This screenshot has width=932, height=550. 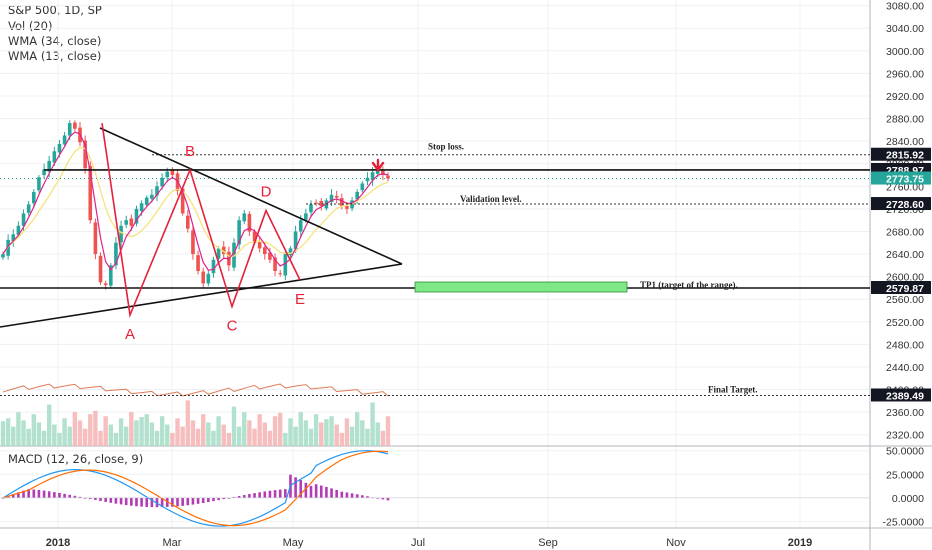 I want to click on price-tag-label: 2773.75, so click(x=905, y=180).